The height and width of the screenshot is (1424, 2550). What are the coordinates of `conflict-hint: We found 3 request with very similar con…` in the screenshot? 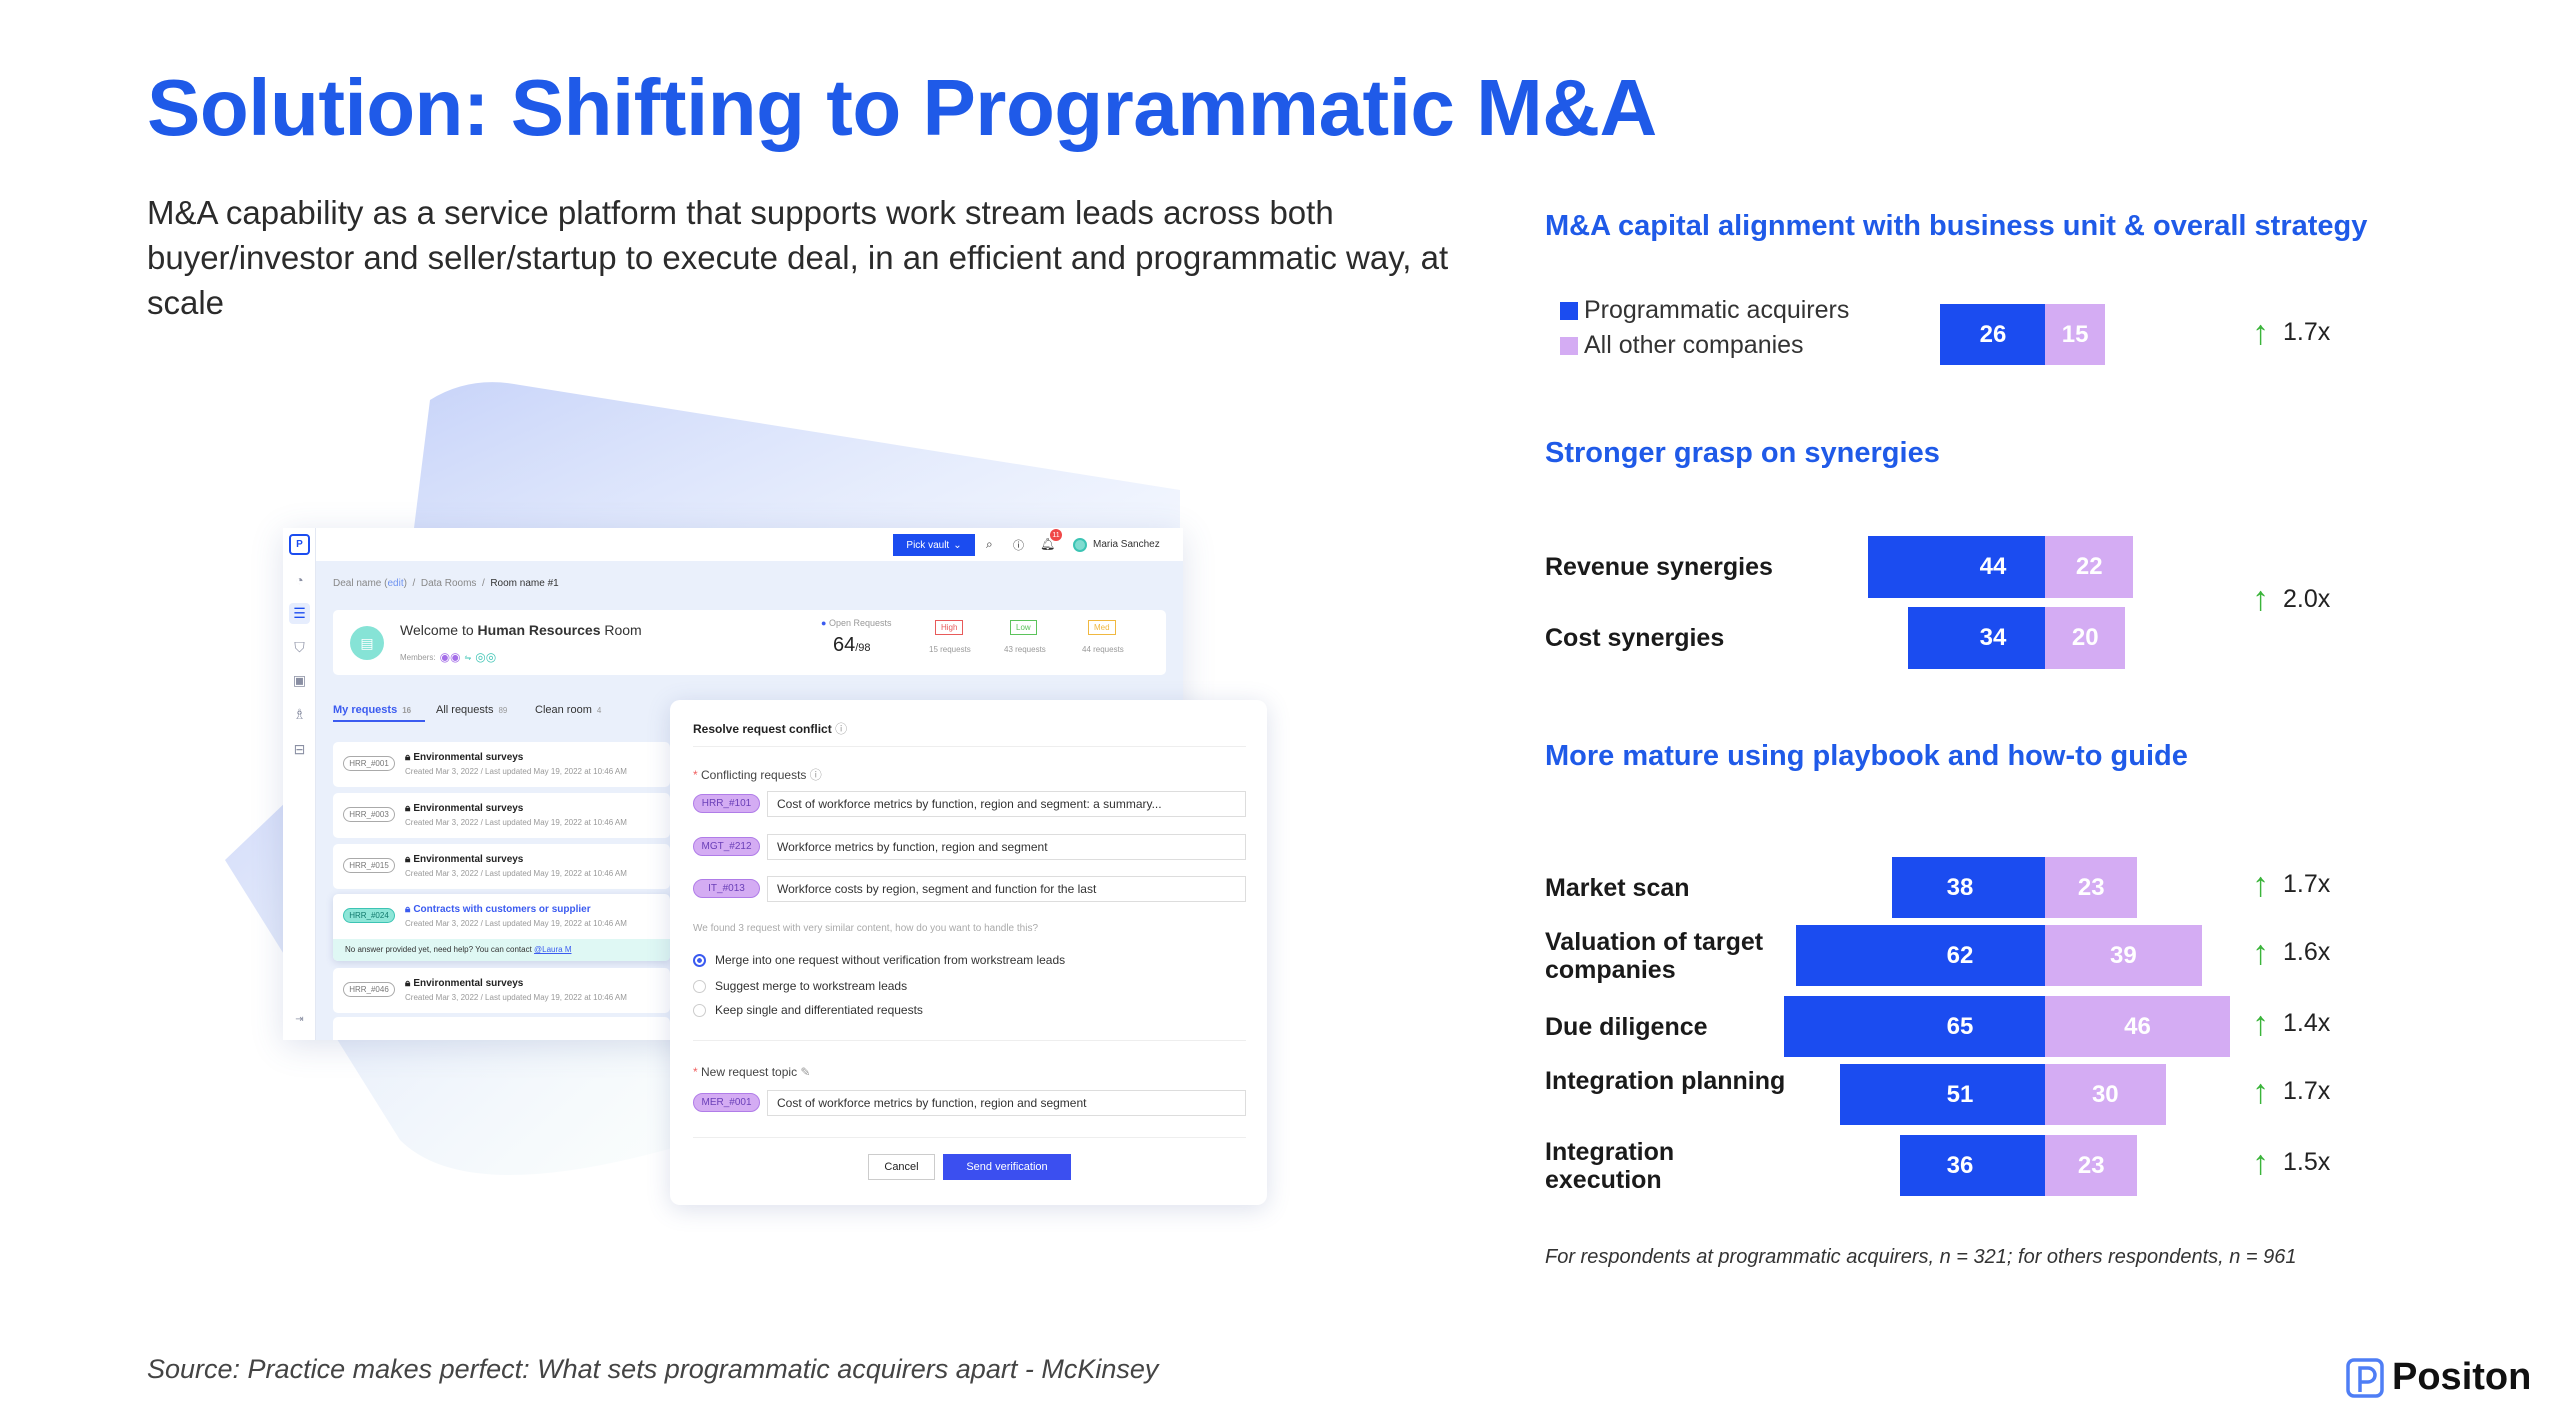 It's located at (866, 928).